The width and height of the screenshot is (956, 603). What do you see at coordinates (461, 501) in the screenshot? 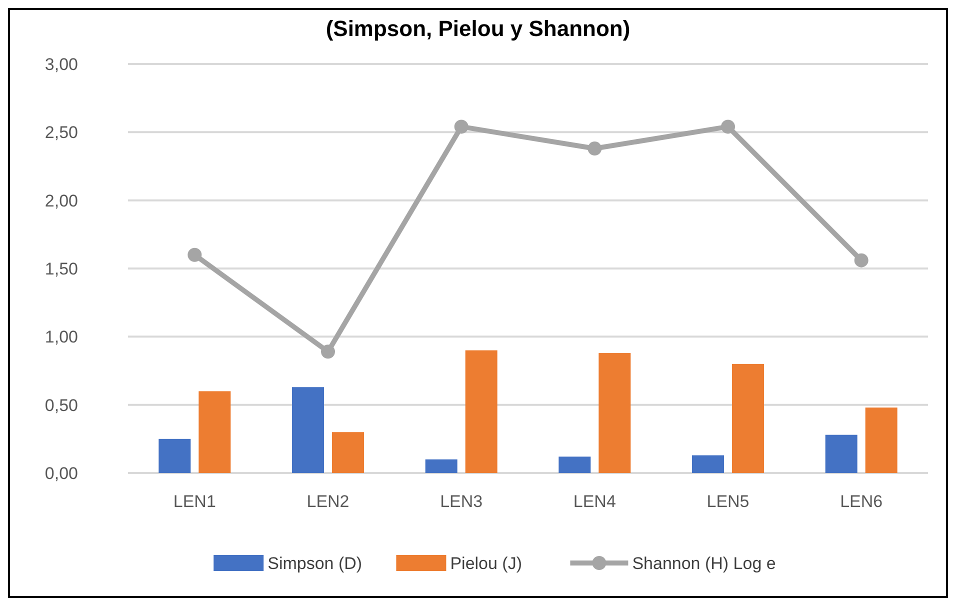
I see `x-tick-label: LEN3` at bounding box center [461, 501].